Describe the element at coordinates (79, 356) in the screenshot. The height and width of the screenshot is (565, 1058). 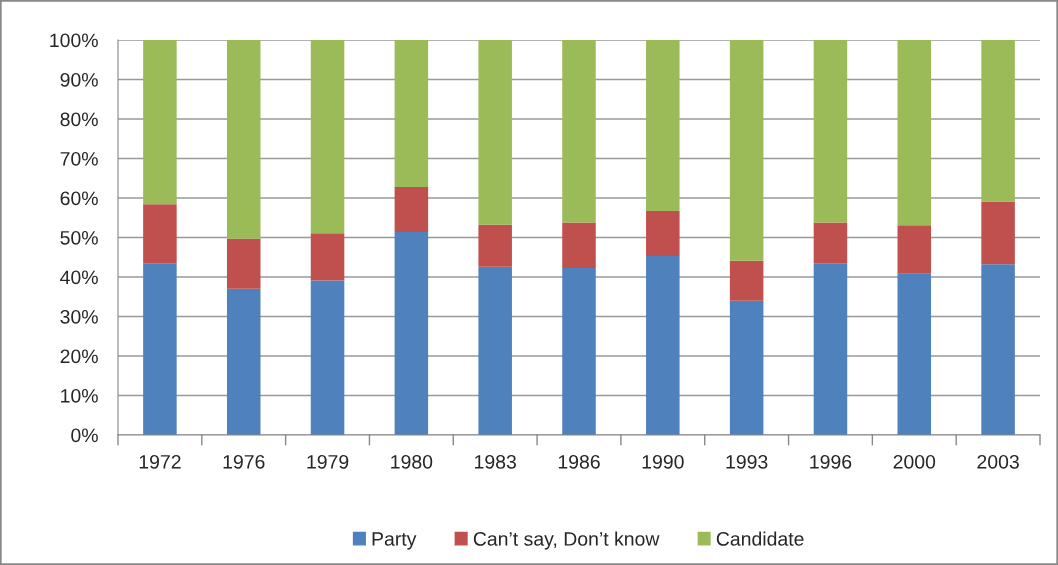
I see `y-tick-label: 20%` at that location.